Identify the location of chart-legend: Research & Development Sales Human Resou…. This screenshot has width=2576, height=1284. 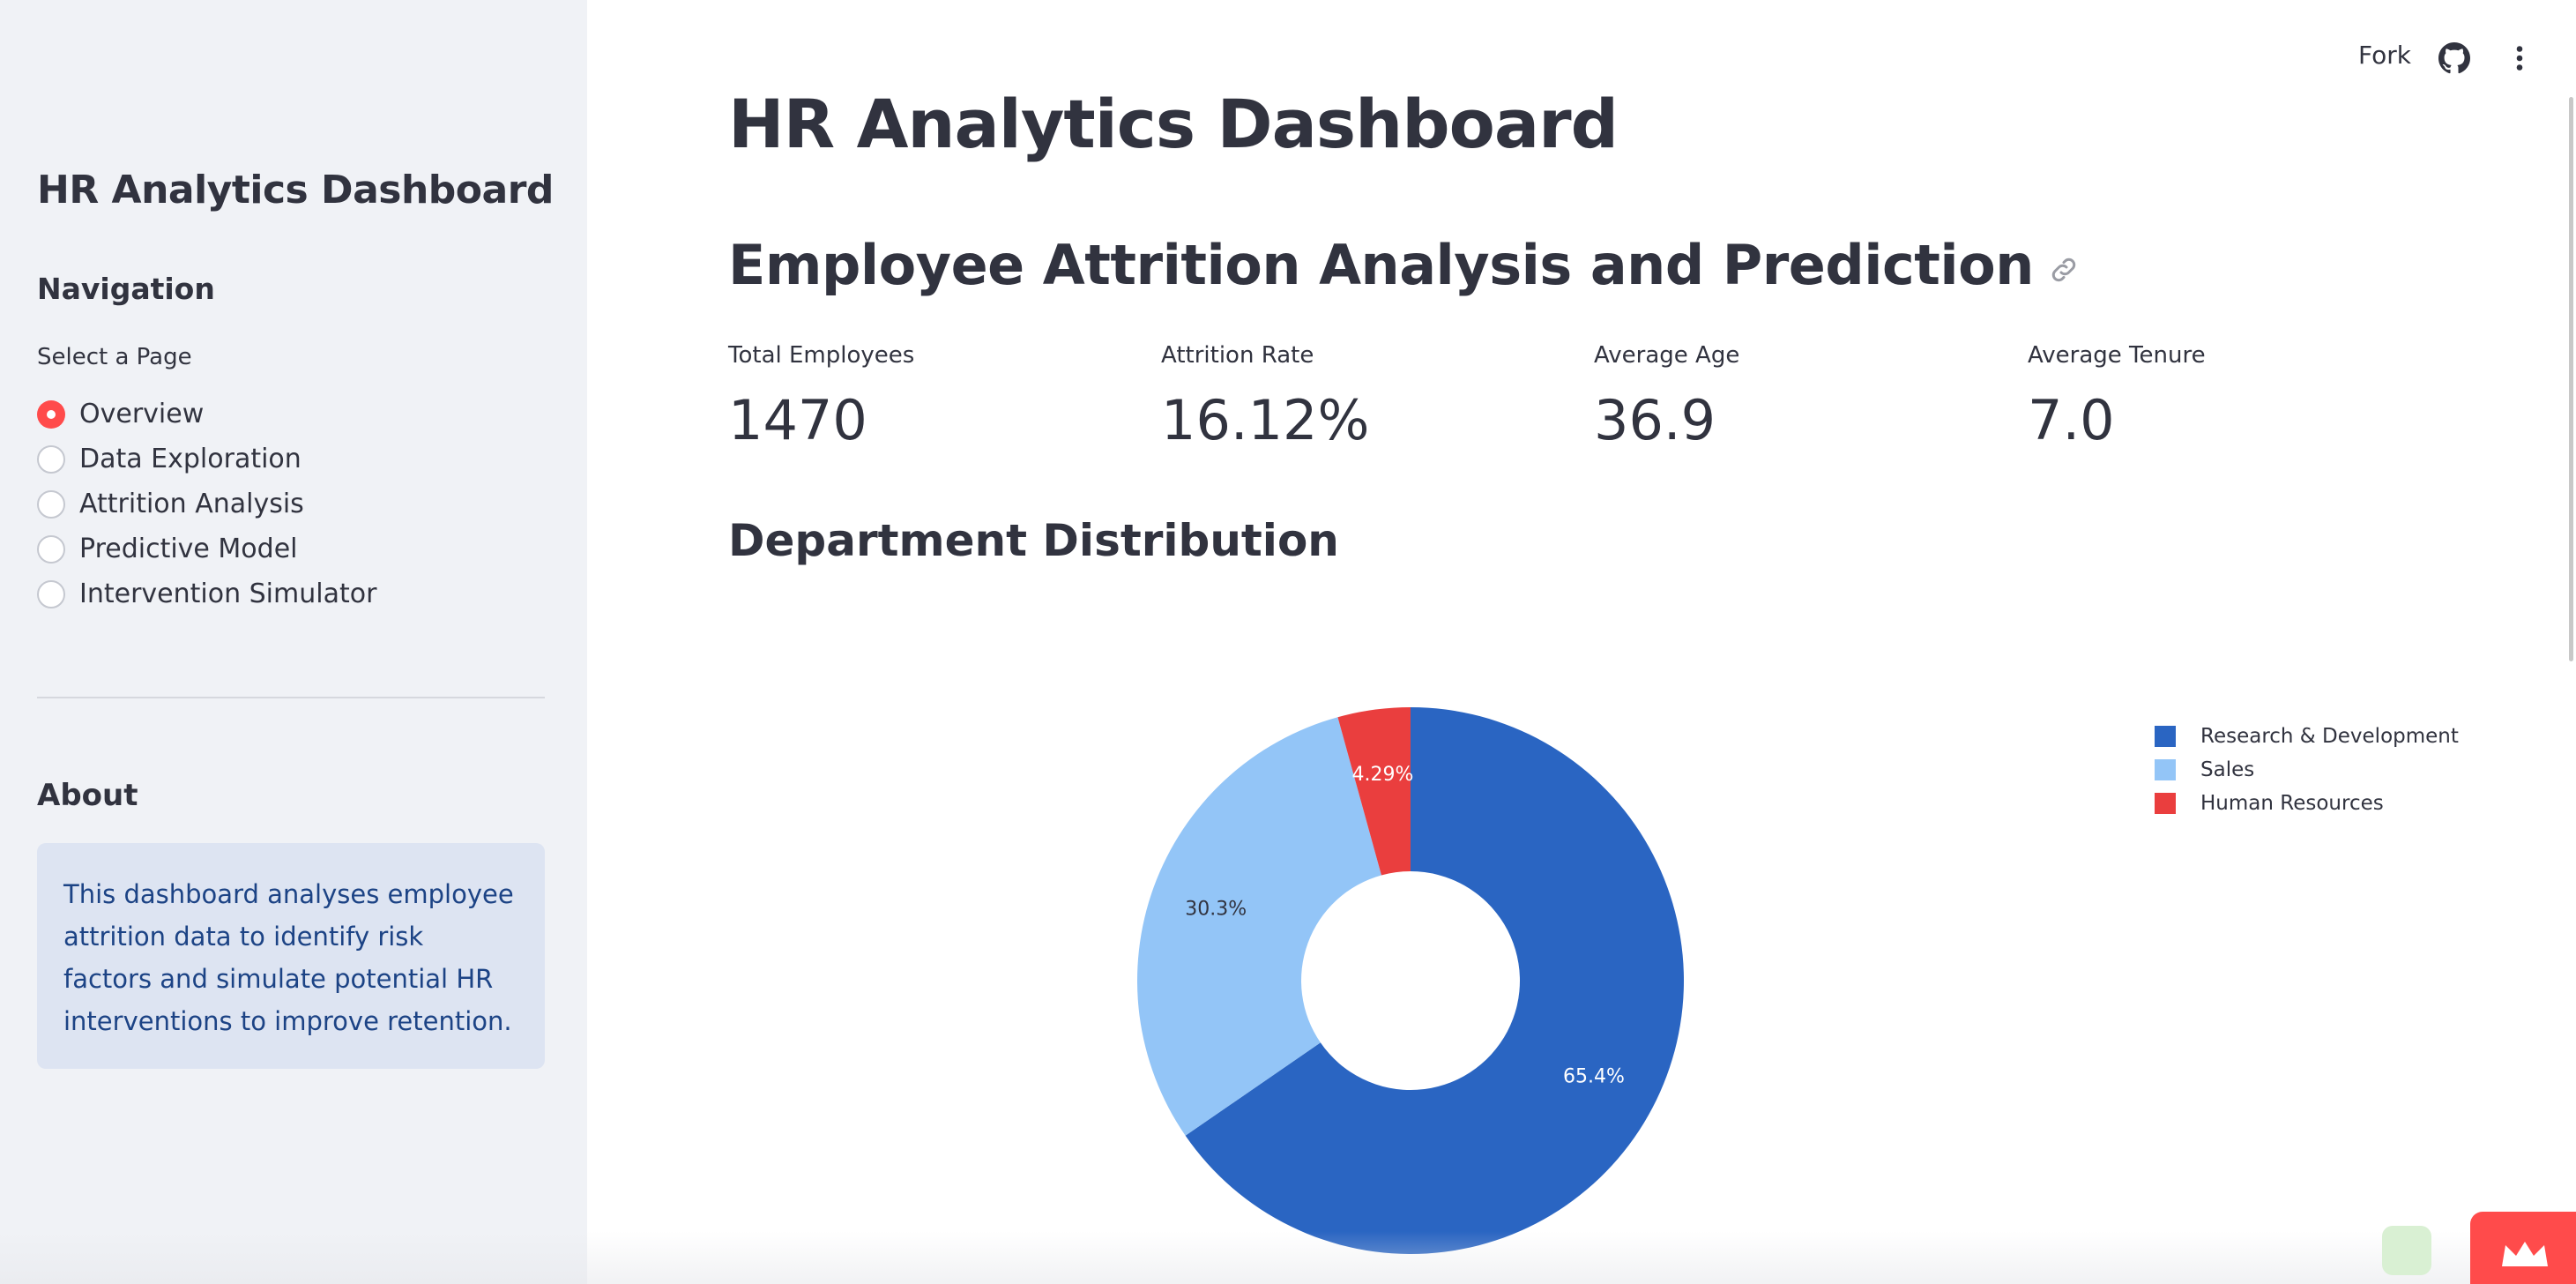
(2307, 770).